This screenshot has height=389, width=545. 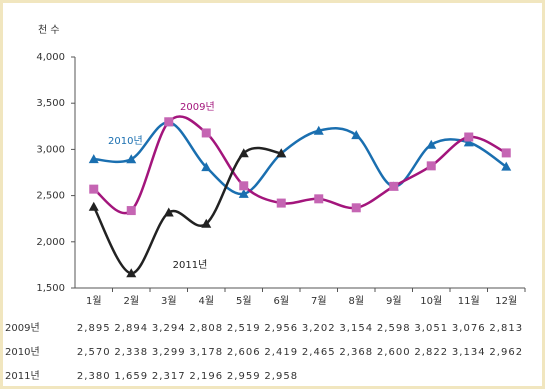 I want to click on y-tick-label: 3,500, so click(x=50, y=103).